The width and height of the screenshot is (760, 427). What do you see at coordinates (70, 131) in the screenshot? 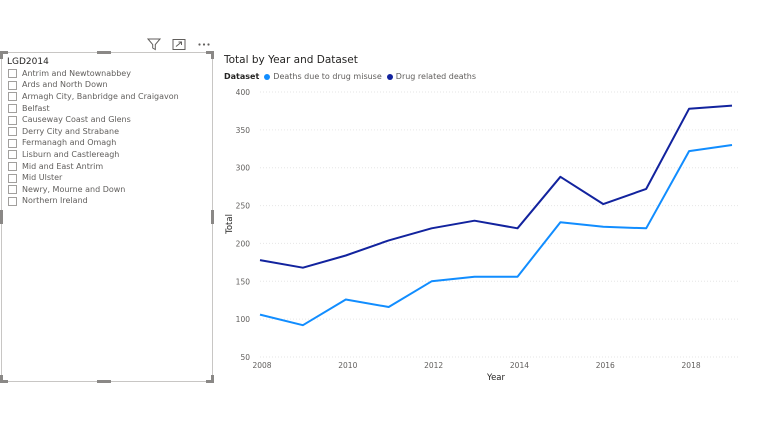
I see `slicer-item-label: Derry City and Strabane` at bounding box center [70, 131].